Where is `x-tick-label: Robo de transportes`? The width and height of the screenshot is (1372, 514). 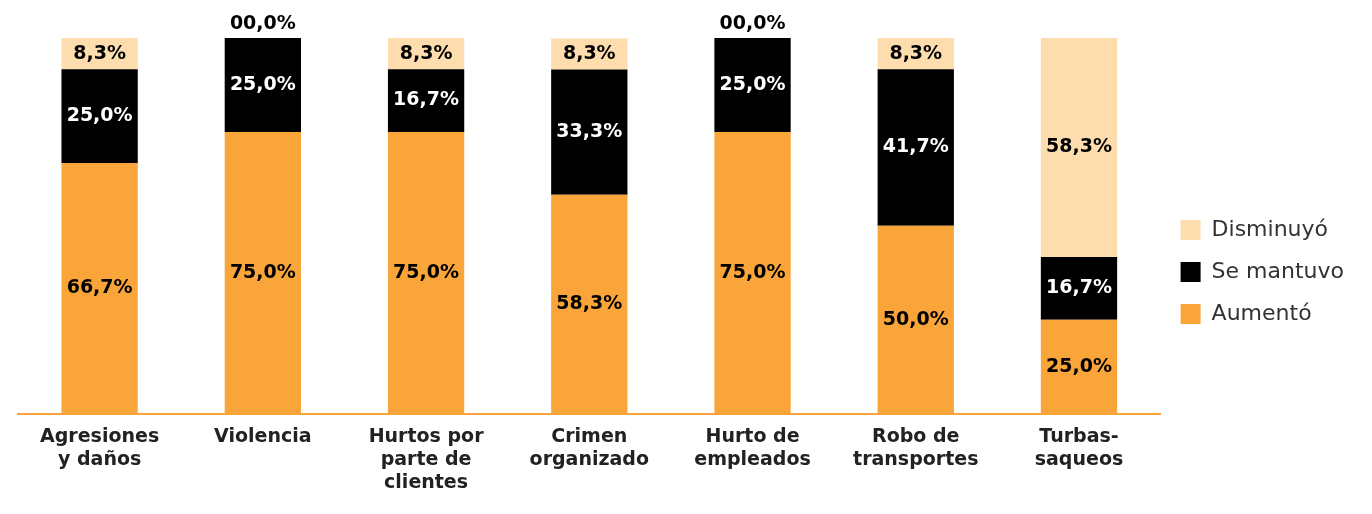 x-tick-label: Robo de transportes is located at coordinates (916, 446).